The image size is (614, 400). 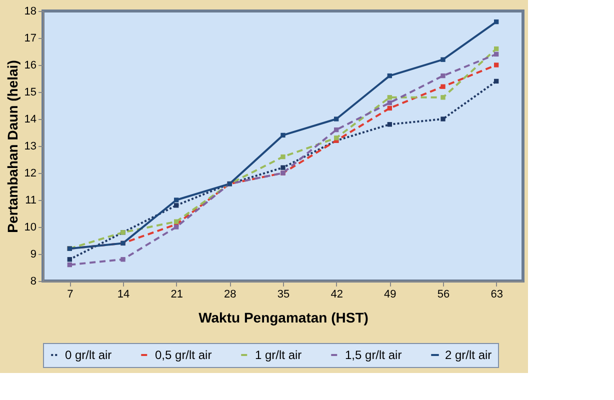 What do you see at coordinates (30, 228) in the screenshot?
I see `y-tick-label: 10` at bounding box center [30, 228].